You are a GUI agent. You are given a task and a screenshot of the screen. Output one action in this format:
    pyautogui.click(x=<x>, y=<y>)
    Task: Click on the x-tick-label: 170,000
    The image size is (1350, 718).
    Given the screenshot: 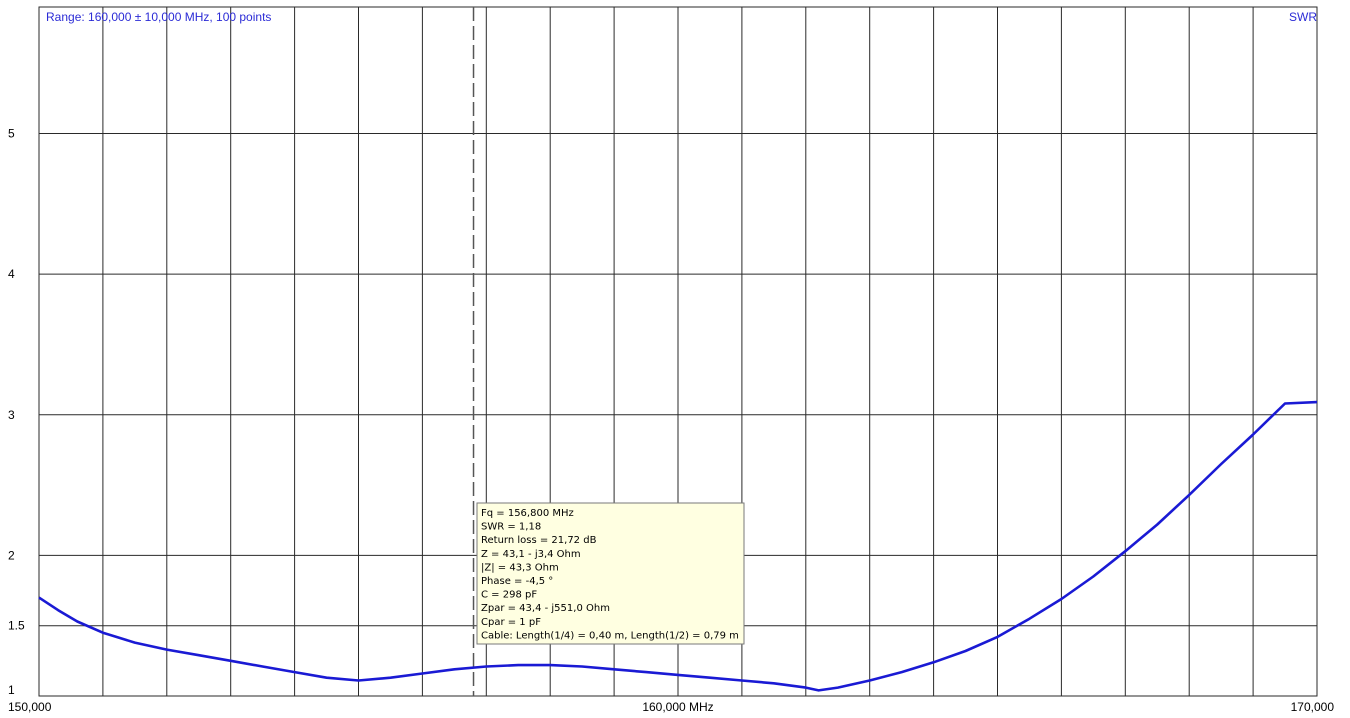 What is the action you would take?
    pyautogui.click(x=1313, y=707)
    